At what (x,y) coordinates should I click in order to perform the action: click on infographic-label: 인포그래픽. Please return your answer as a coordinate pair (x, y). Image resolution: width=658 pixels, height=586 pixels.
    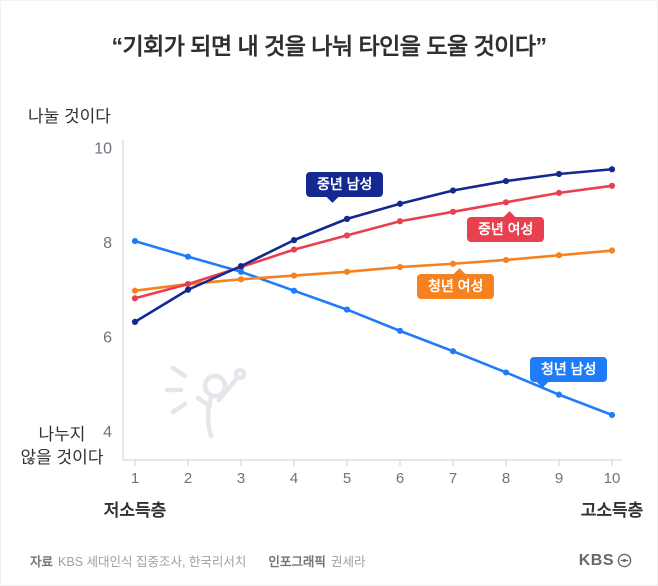
    Looking at the image, I should click on (297, 562).